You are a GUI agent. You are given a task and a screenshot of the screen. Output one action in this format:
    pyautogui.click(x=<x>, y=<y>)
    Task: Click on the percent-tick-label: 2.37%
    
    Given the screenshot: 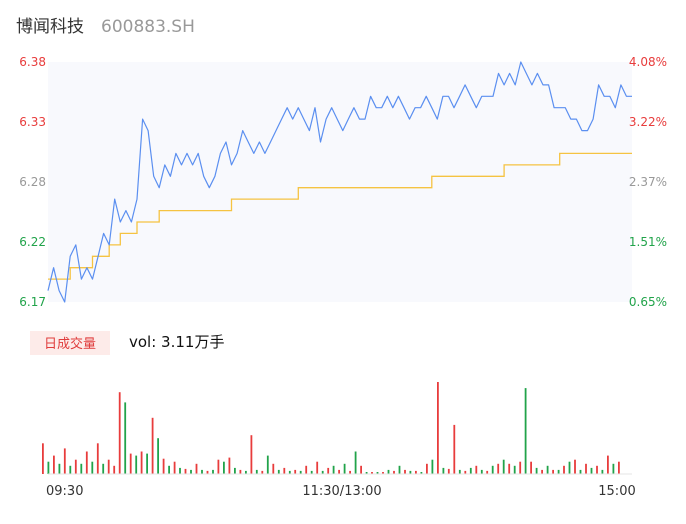 What is the action you would take?
    pyautogui.click(x=648, y=182)
    